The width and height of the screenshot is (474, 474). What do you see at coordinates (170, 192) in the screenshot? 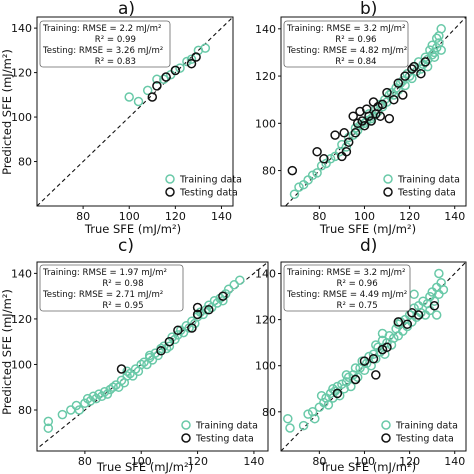
I see `legend-testing-marker` at bounding box center [170, 192].